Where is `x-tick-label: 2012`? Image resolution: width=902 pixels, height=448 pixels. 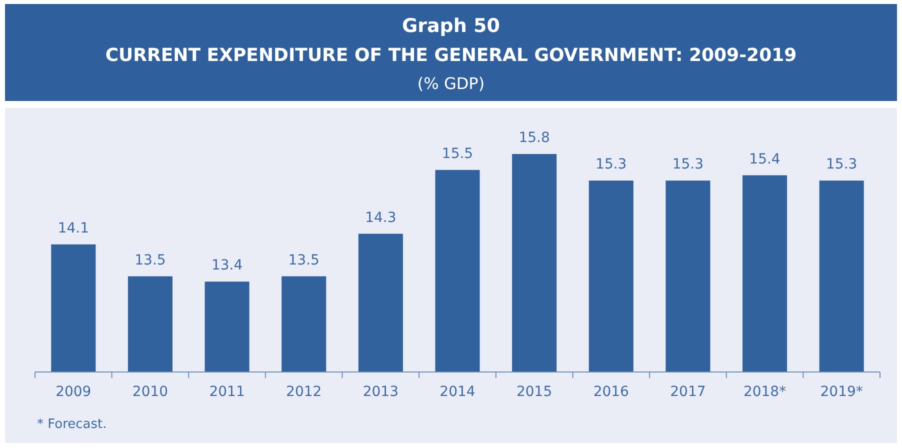
x-tick-label: 2012 is located at coordinates (304, 392).